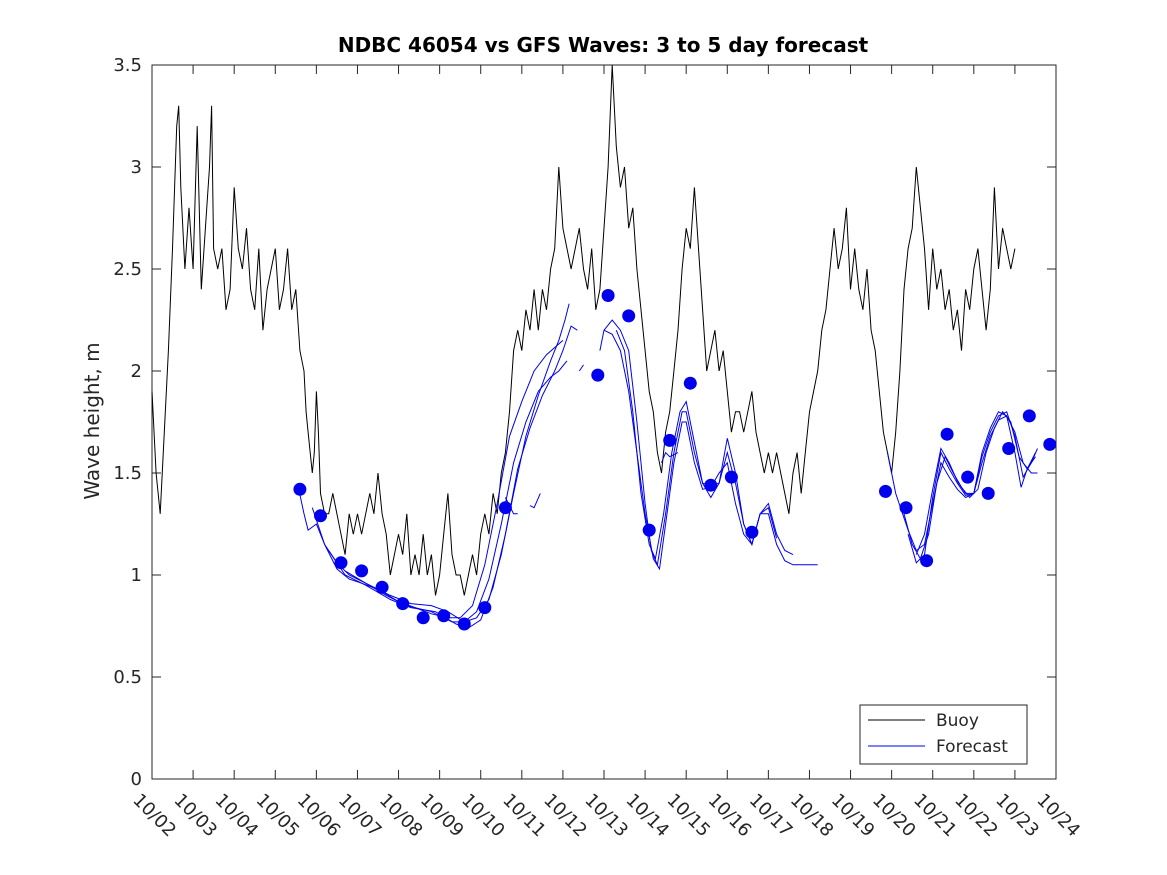 Image resolution: width=1167 pixels, height=875 pixels. I want to click on x-tick-label: 10/09, so click(442, 816).